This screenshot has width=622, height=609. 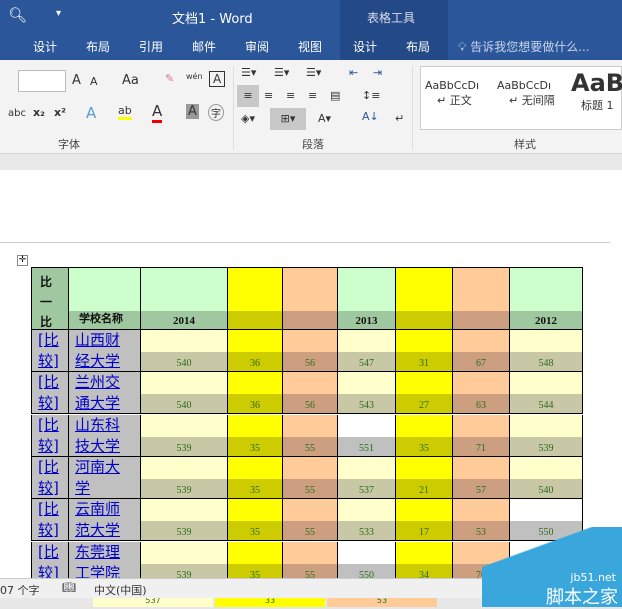 I want to click on cell-value: 31, so click(x=424, y=363).